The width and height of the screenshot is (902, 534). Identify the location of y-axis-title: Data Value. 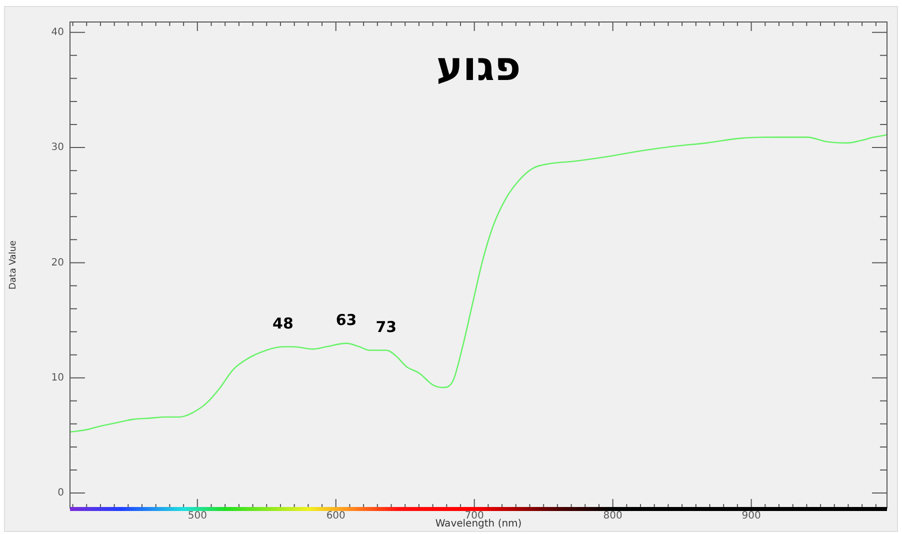
(13, 265).